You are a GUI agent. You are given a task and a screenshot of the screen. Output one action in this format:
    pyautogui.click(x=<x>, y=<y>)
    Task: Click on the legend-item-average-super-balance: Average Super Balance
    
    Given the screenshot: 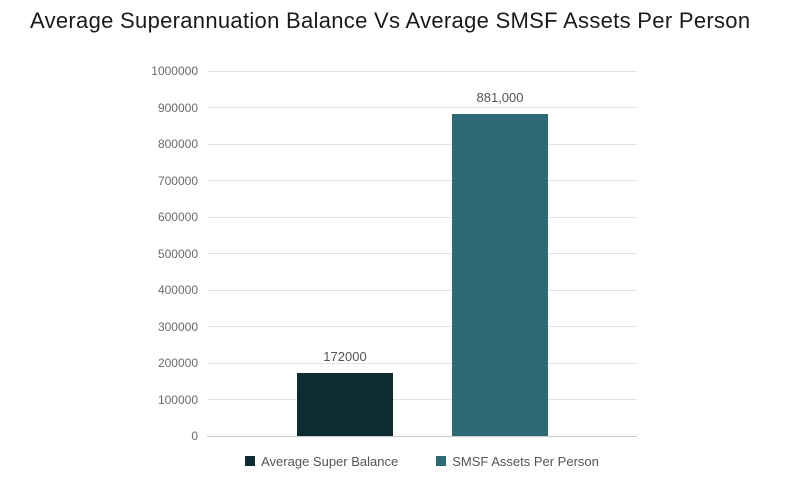 What is the action you would take?
    pyautogui.click(x=321, y=461)
    